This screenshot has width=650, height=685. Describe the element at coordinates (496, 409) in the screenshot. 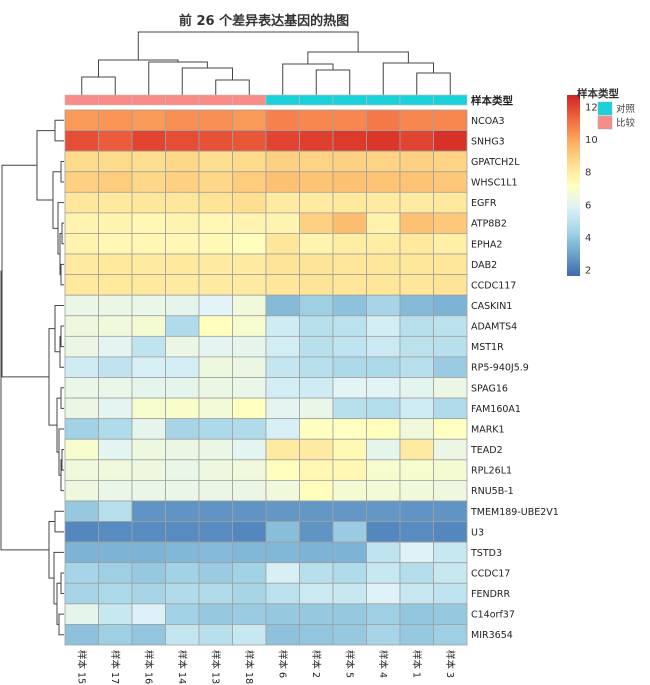

I see `row-label: FAM160A1` at that location.